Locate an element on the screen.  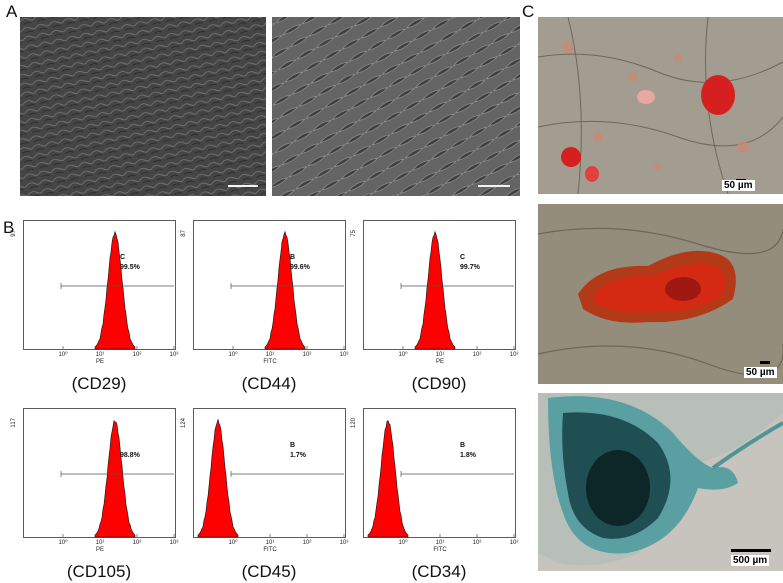
panel-label-b: B is located at coordinates (9, 227).